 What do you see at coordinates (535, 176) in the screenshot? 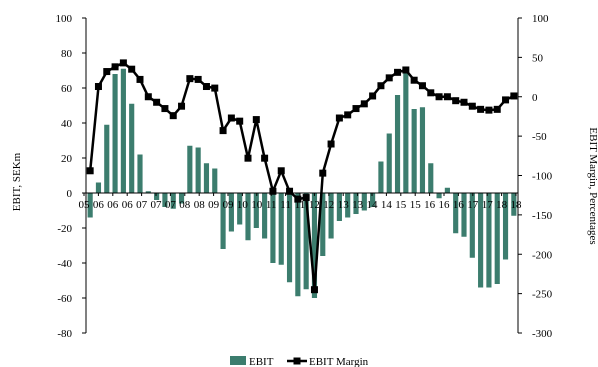
I see `right-y-ticks: 100 50 0 -50 -100 -150 -200 -250 -300` at bounding box center [535, 176].